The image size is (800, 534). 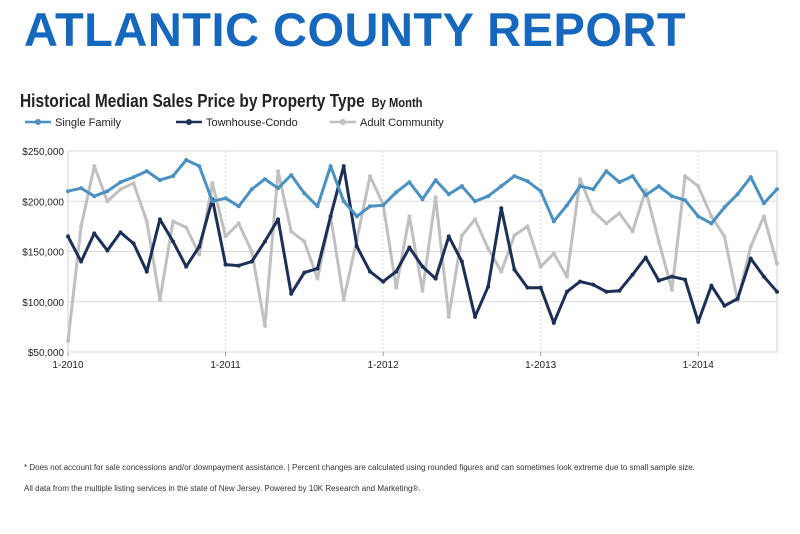 I want to click on x-tick-label: 1-2011, so click(x=225, y=365).